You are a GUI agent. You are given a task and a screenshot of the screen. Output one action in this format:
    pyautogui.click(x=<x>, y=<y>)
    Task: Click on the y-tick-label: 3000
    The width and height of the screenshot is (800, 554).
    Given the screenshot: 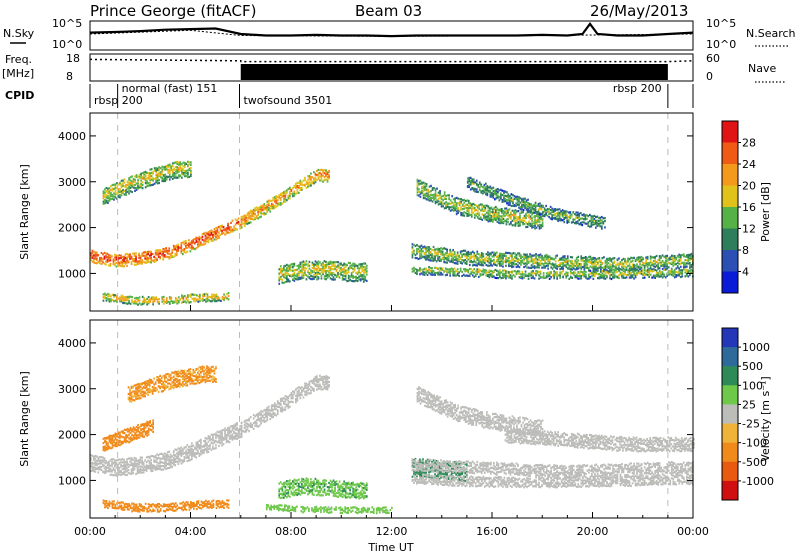 What is the action you would take?
    pyautogui.click(x=72, y=182)
    